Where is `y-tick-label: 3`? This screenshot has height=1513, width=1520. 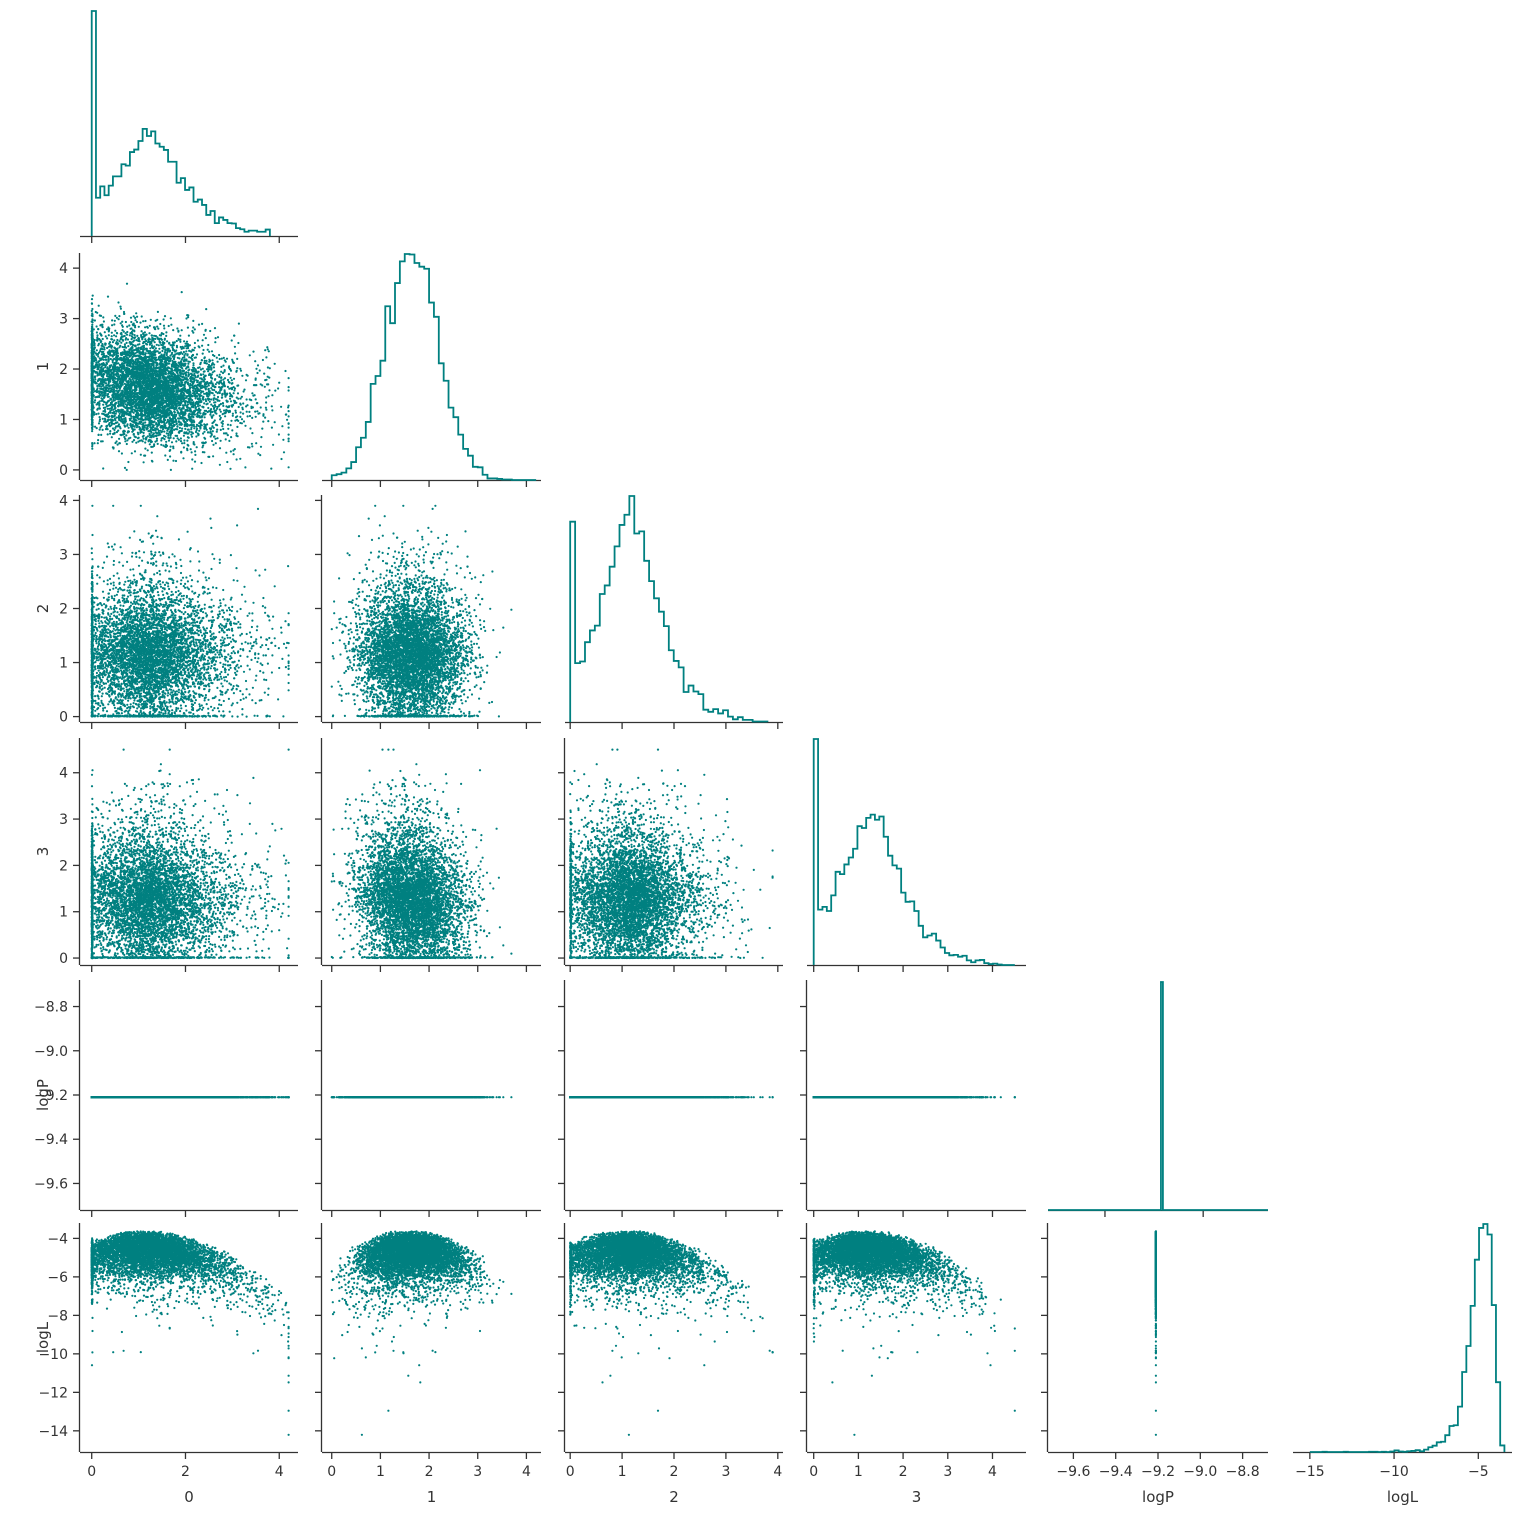 y-tick-label: 3 is located at coordinates (63, 320).